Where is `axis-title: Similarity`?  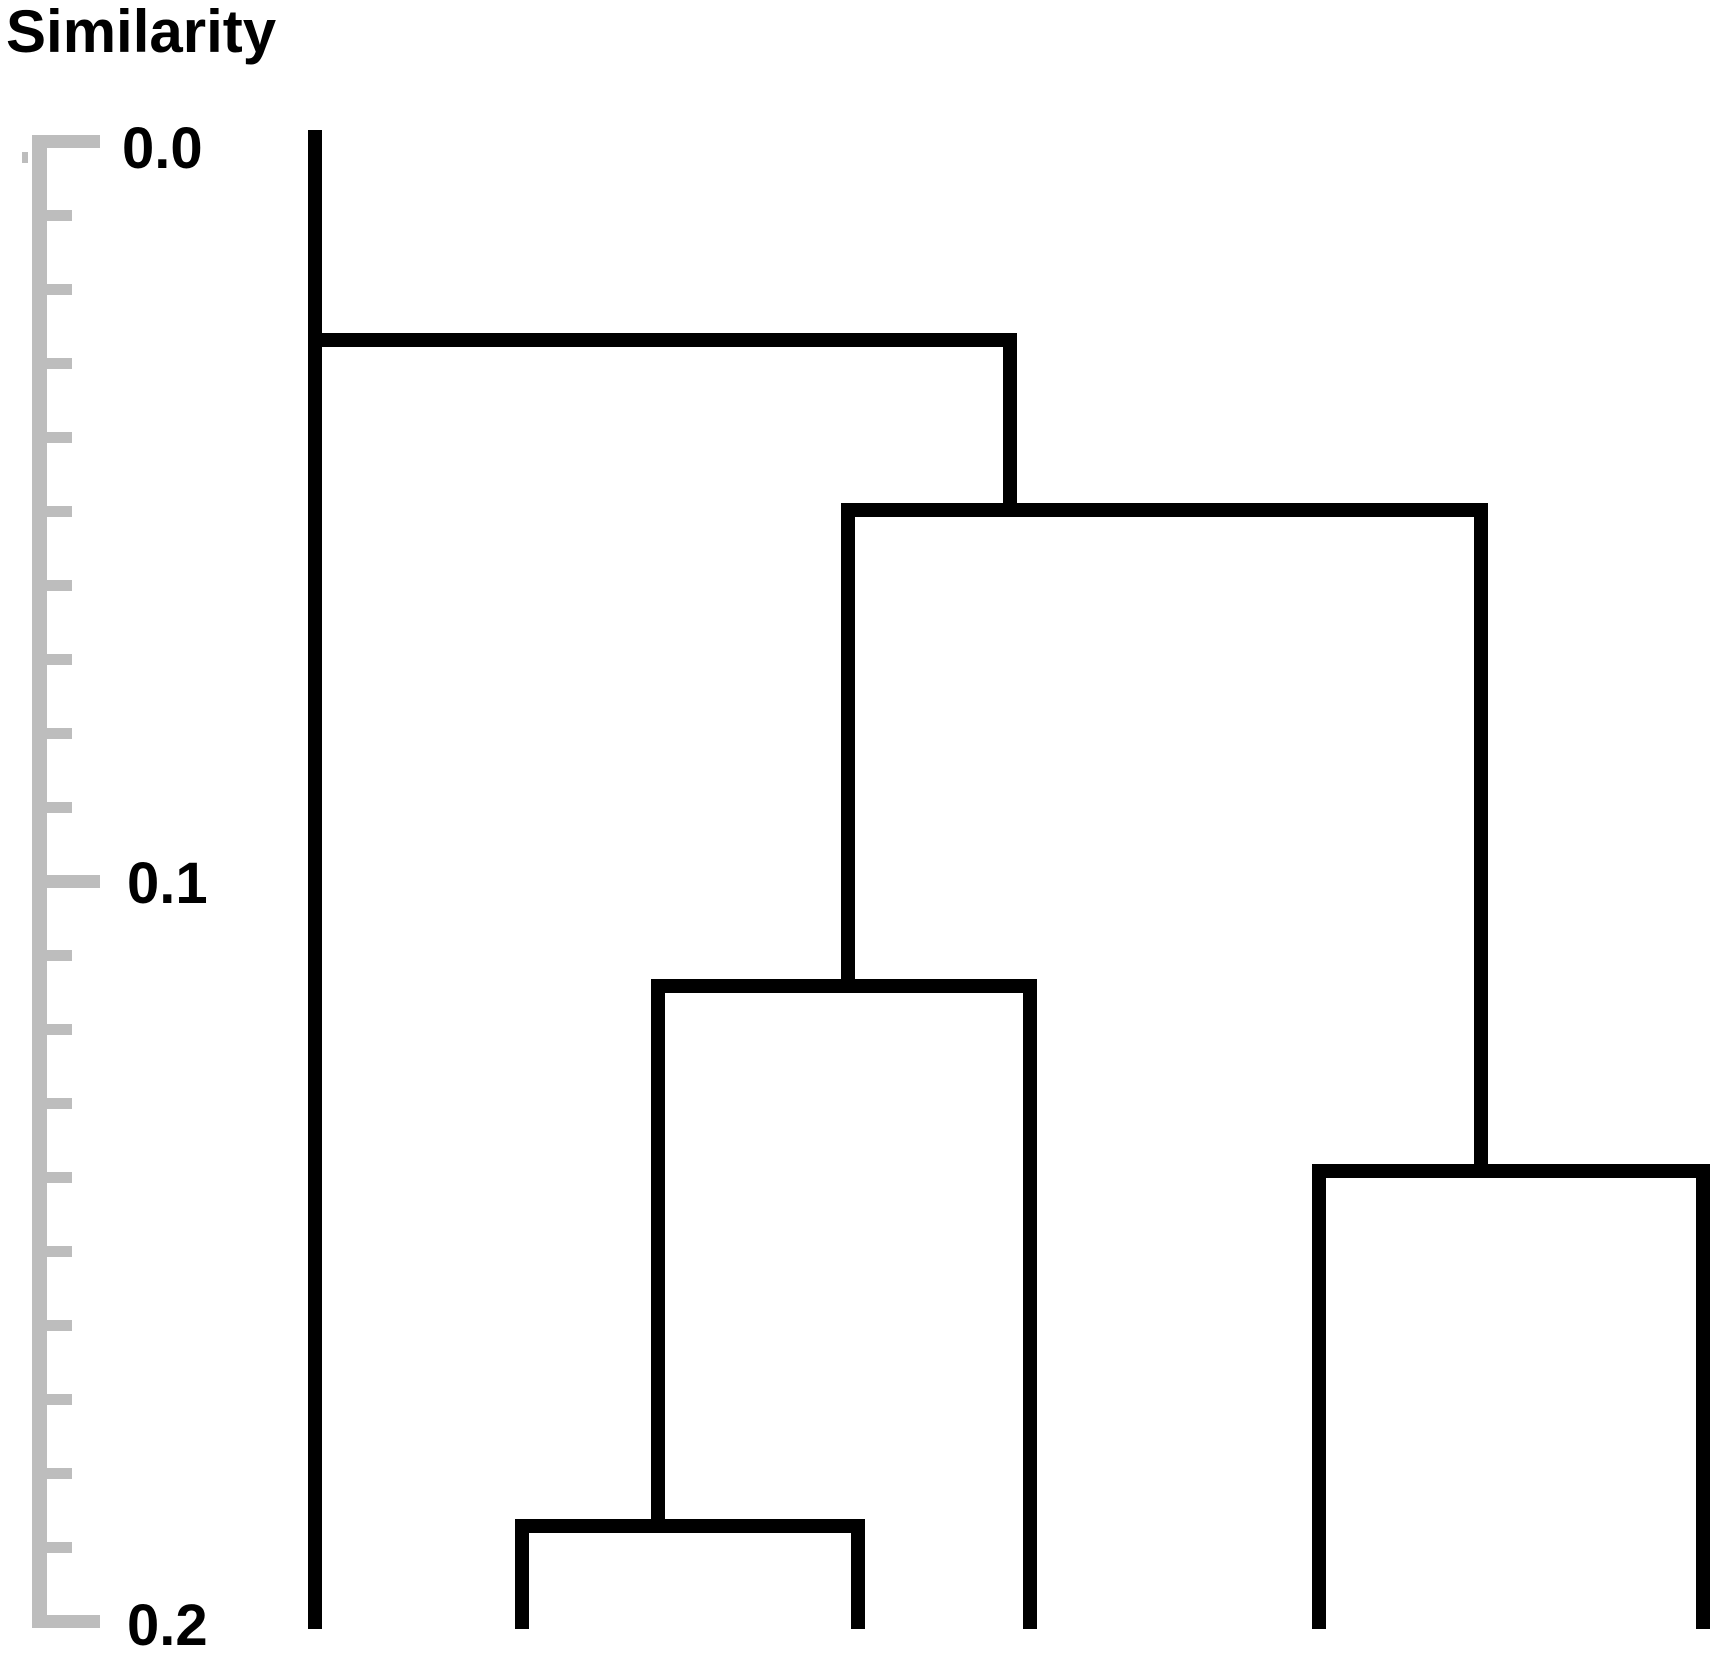 axis-title: Similarity is located at coordinates (141, 32).